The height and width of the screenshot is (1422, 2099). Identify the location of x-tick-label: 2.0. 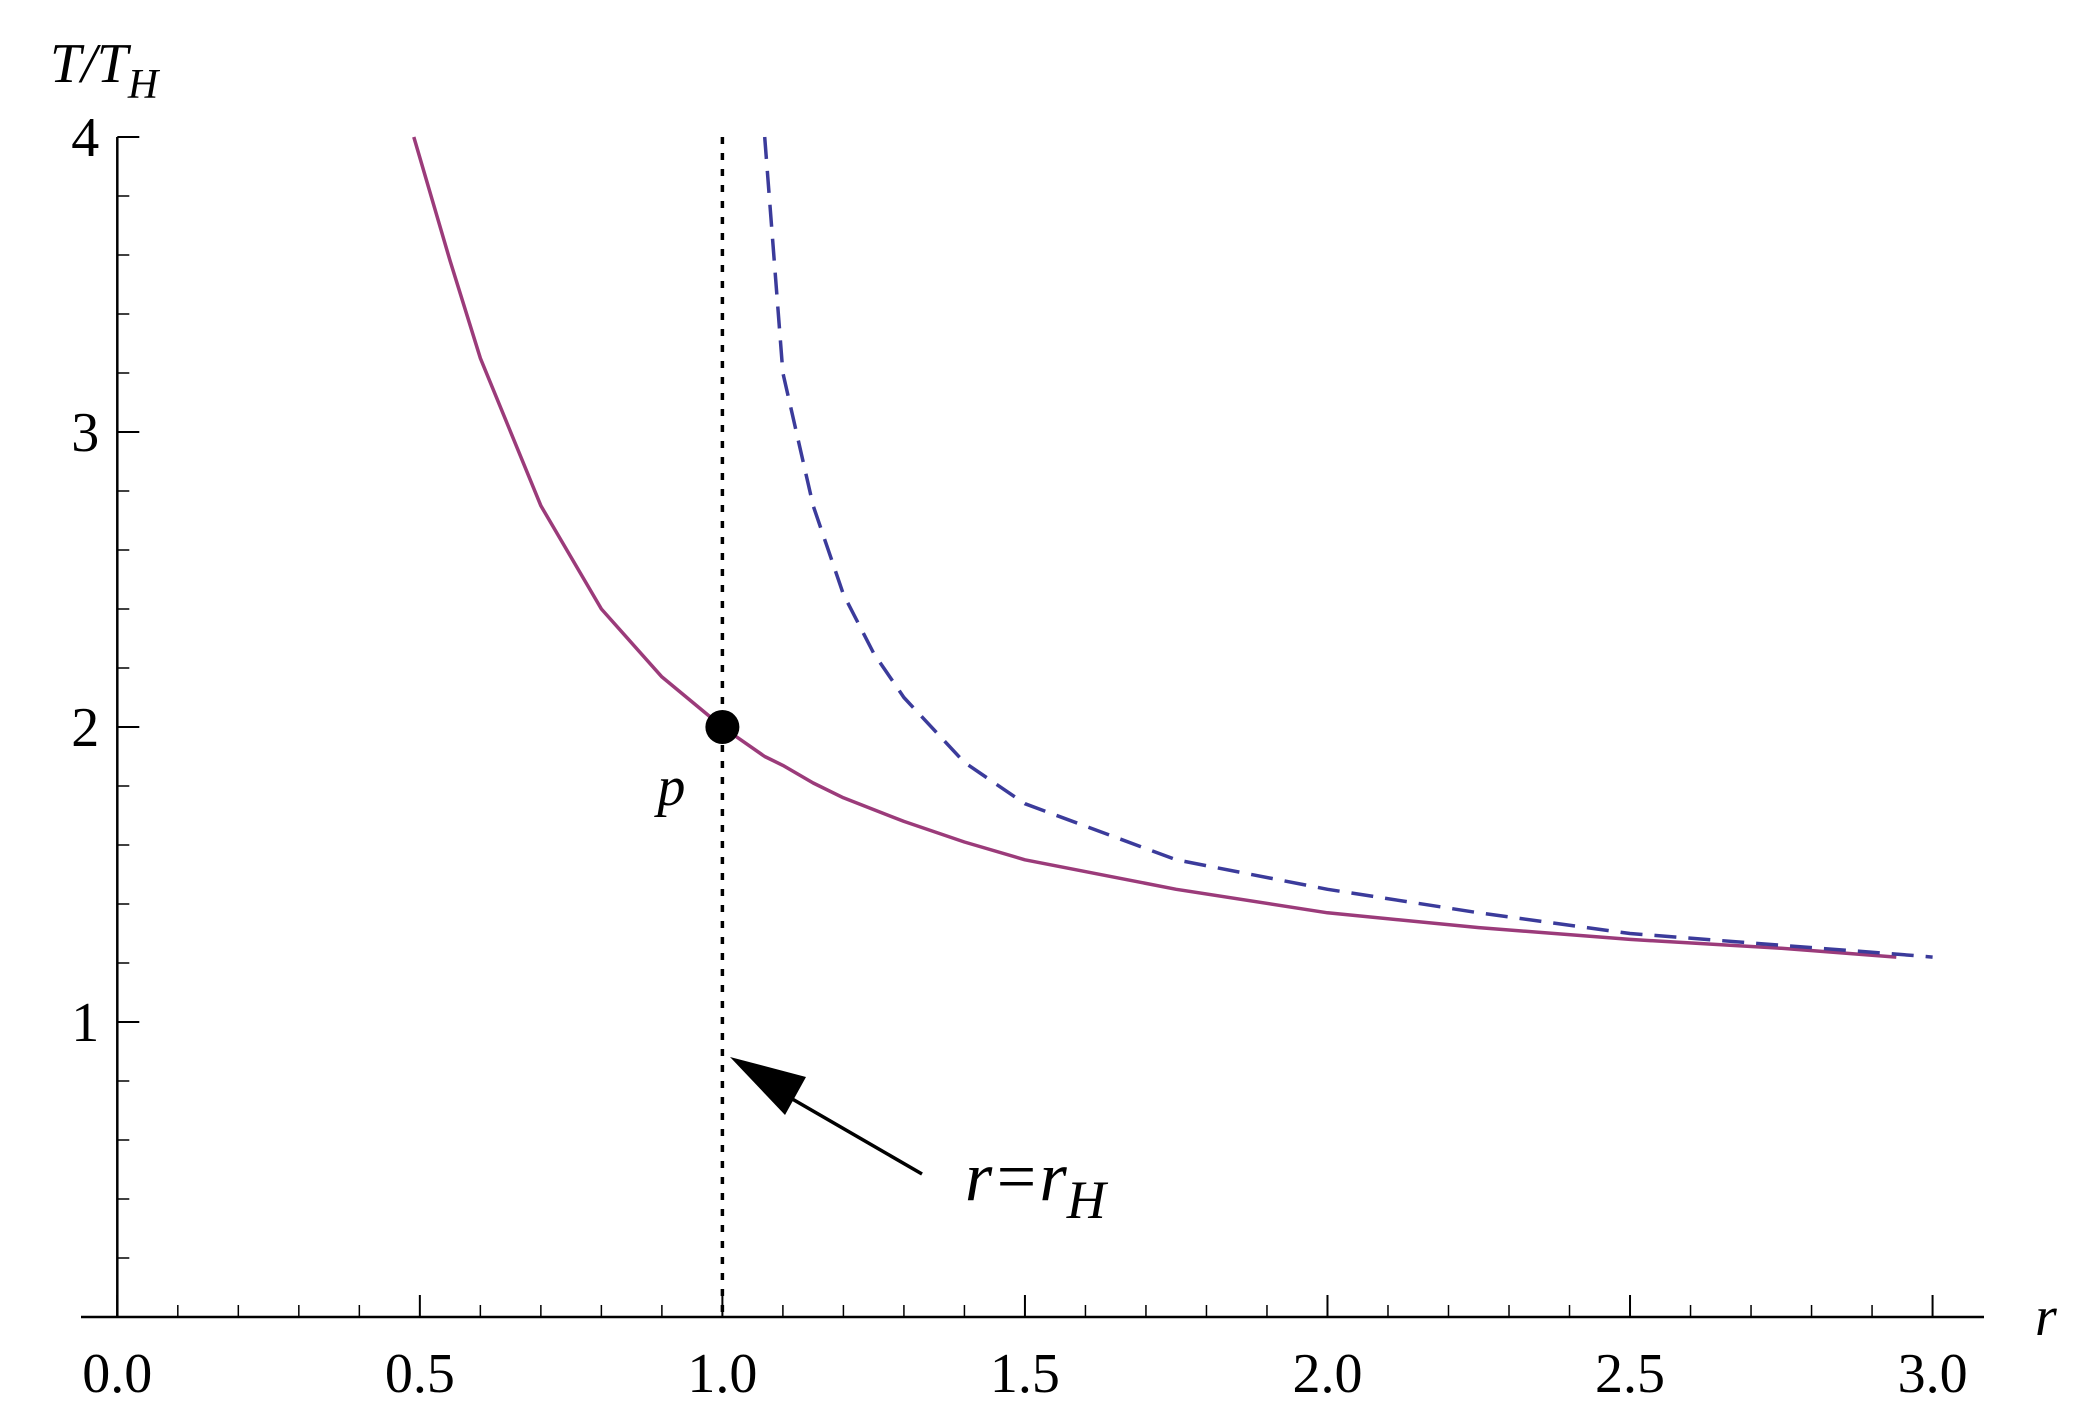
(1327, 1374).